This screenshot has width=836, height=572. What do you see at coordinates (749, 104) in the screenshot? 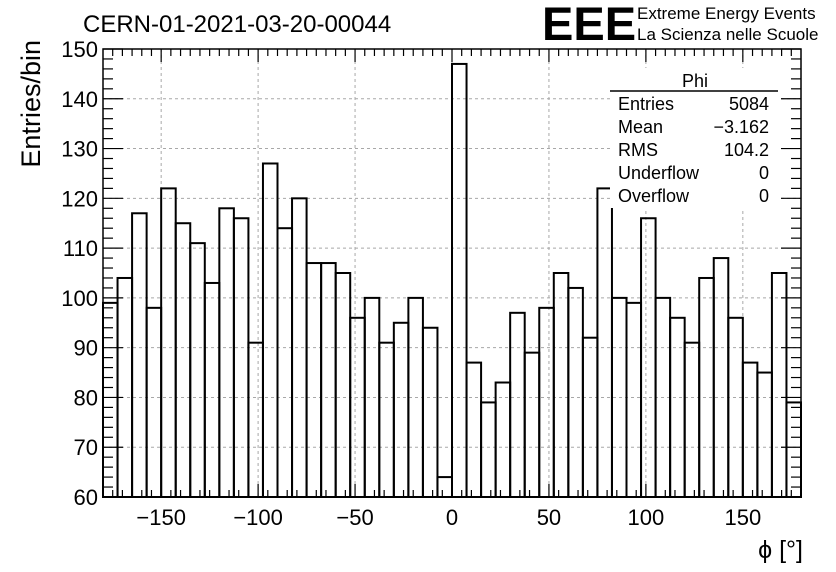
I see `stats-row-value: 5084` at bounding box center [749, 104].